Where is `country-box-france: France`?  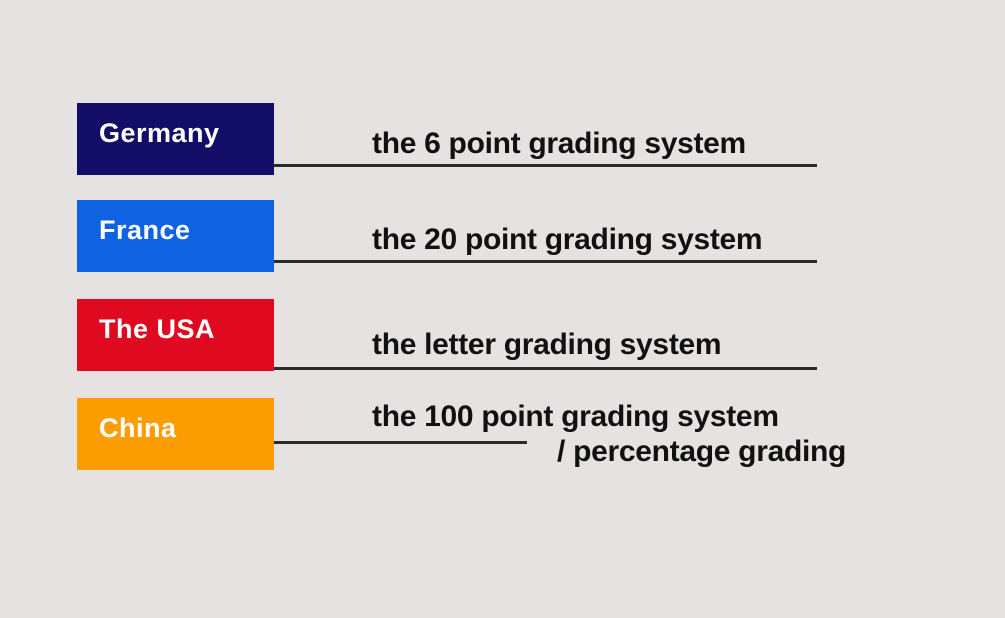
country-box-france: France is located at coordinates (175, 236).